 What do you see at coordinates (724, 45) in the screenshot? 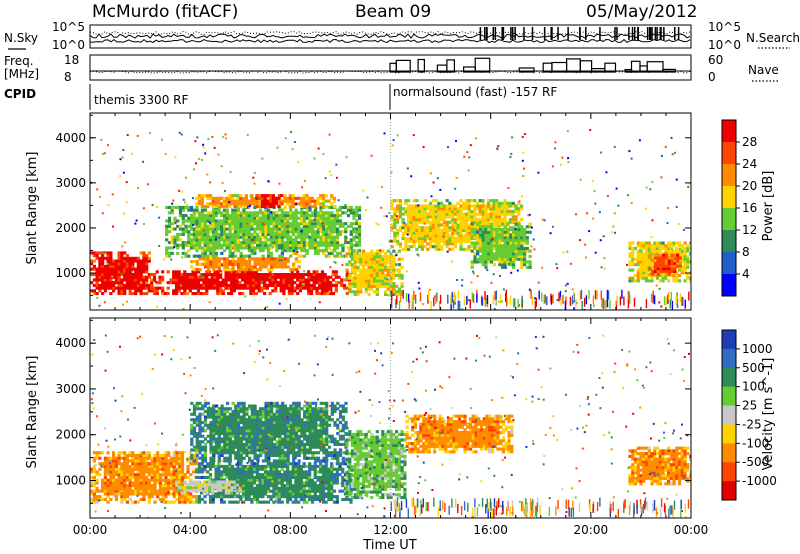
I see `nsearch-tick-bottom: 10^0` at bounding box center [724, 45].